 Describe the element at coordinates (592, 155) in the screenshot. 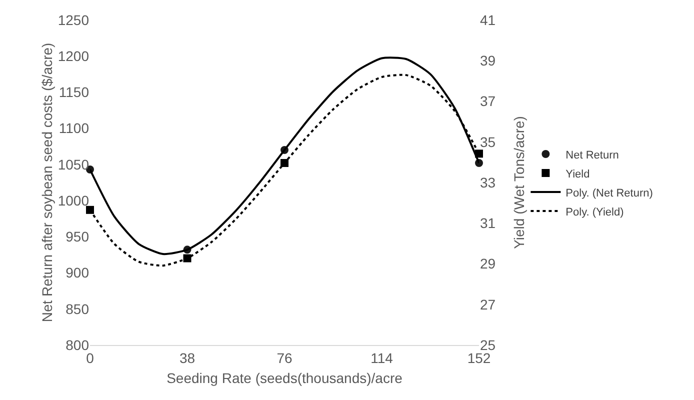

I see `legend-label: Net Return` at that location.